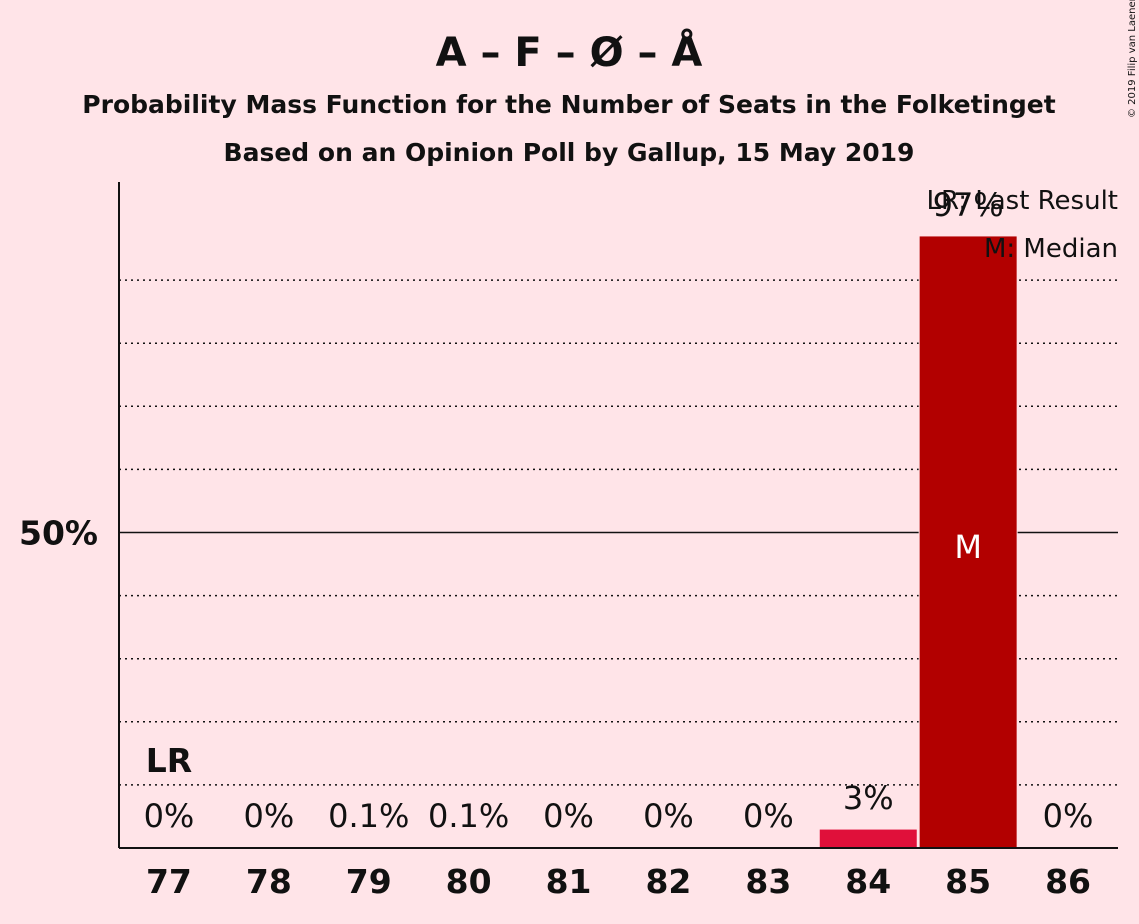 The image size is (1139, 924). I want to click on x-tick-labels: 77 78 79 80 81 82 83 84 85 86, so click(618, 881).